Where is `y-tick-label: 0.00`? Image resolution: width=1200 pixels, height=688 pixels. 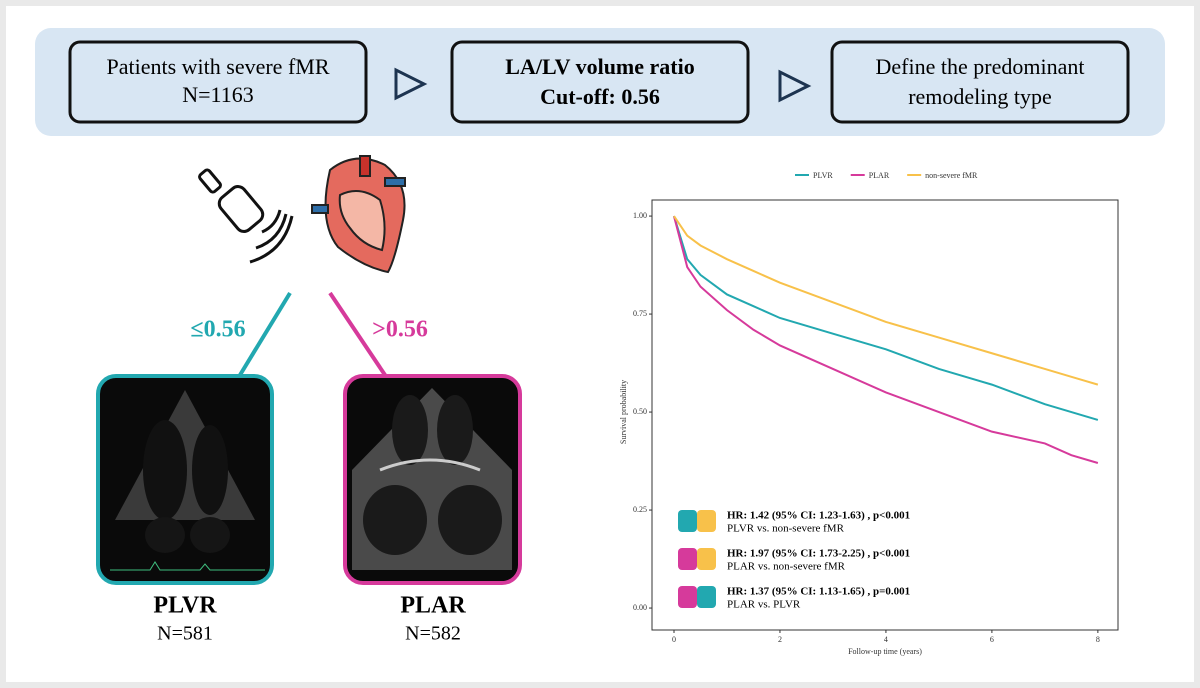 y-tick-label: 0.00 is located at coordinates (640, 607).